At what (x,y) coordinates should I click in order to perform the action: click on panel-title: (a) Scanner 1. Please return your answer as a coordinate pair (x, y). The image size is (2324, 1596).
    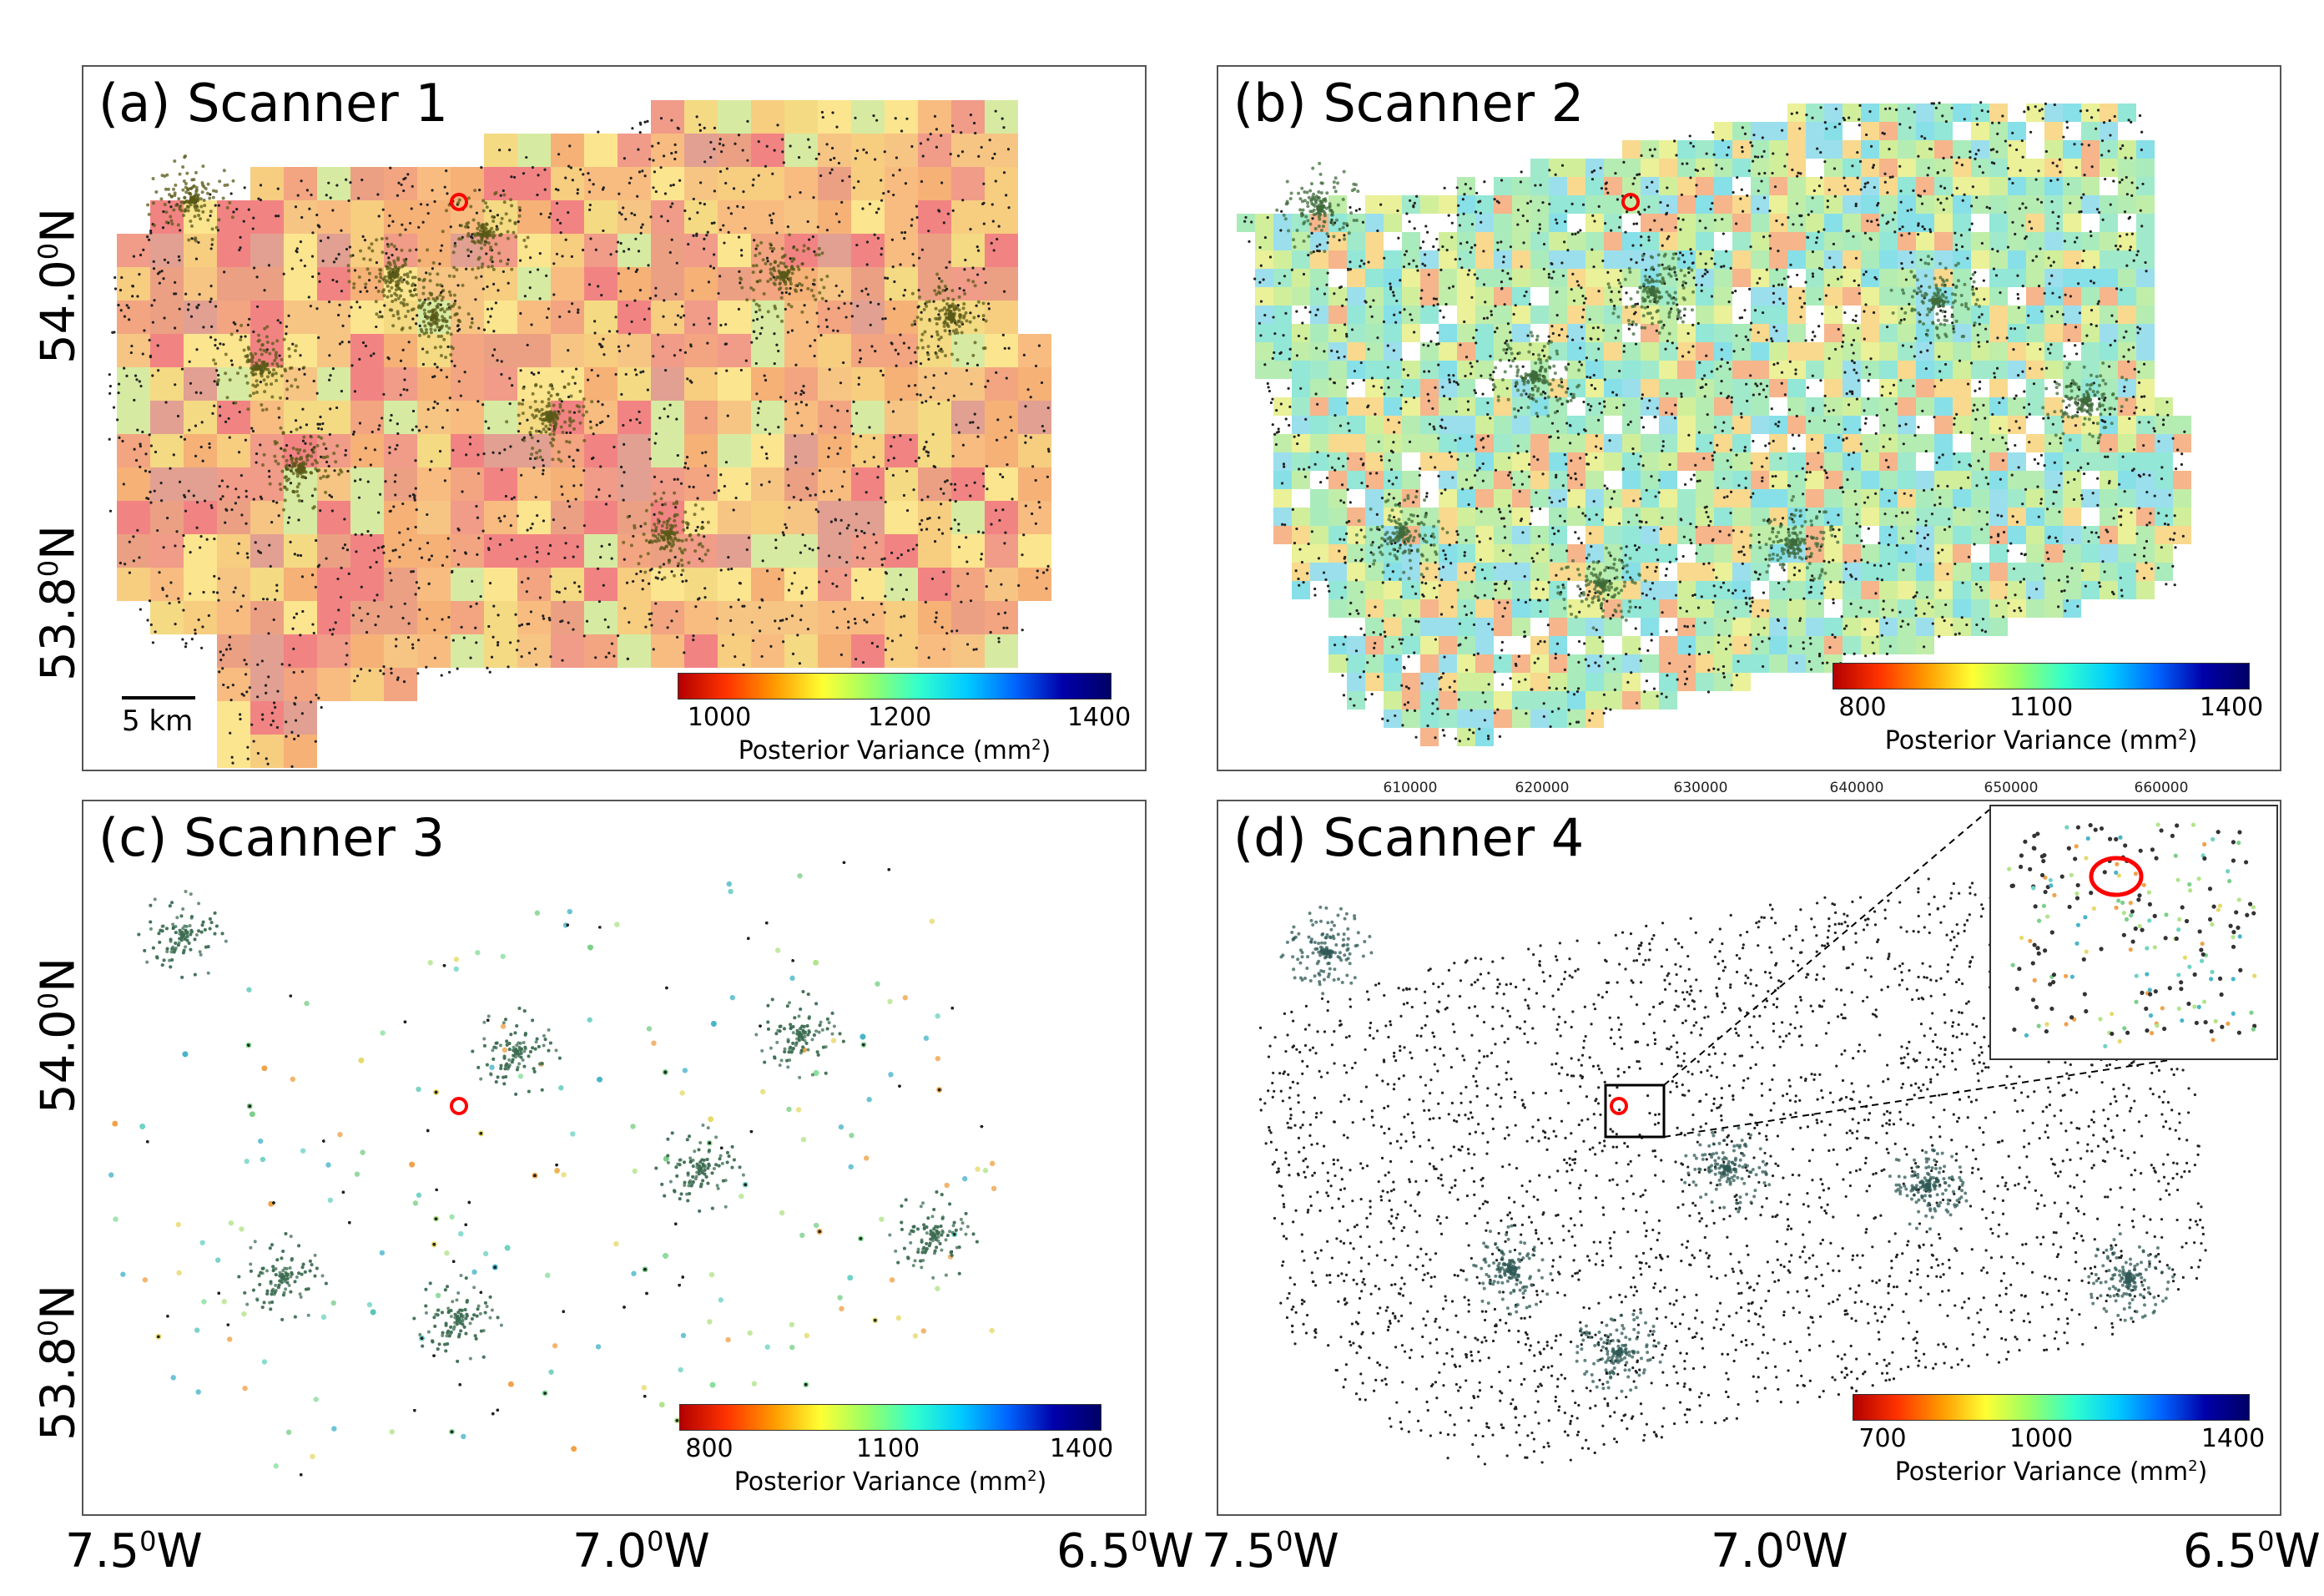
    Looking at the image, I should click on (273, 103).